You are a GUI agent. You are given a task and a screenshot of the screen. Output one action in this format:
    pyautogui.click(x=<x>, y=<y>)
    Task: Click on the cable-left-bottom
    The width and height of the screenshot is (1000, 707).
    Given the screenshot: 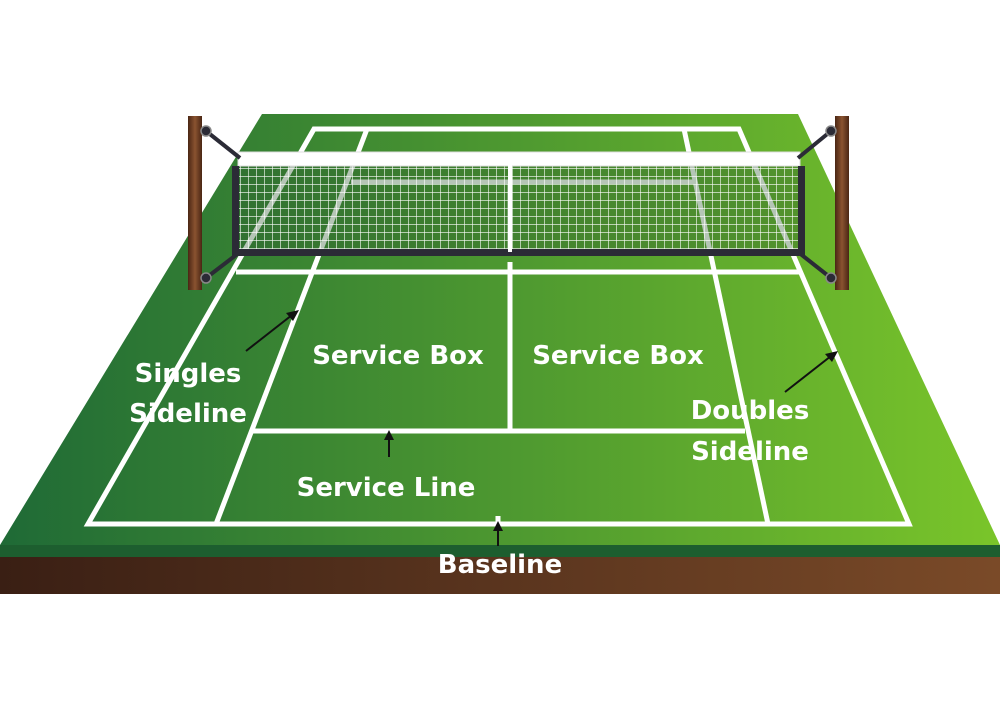 What is the action you would take?
    pyautogui.click(x=223, y=265)
    